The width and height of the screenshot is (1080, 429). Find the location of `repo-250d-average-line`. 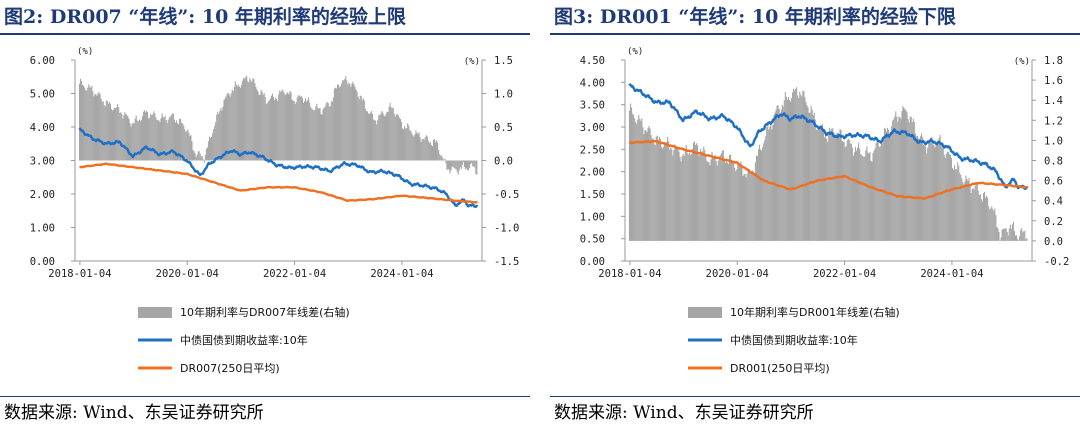

repo-250d-average-line is located at coordinates (278, 183).